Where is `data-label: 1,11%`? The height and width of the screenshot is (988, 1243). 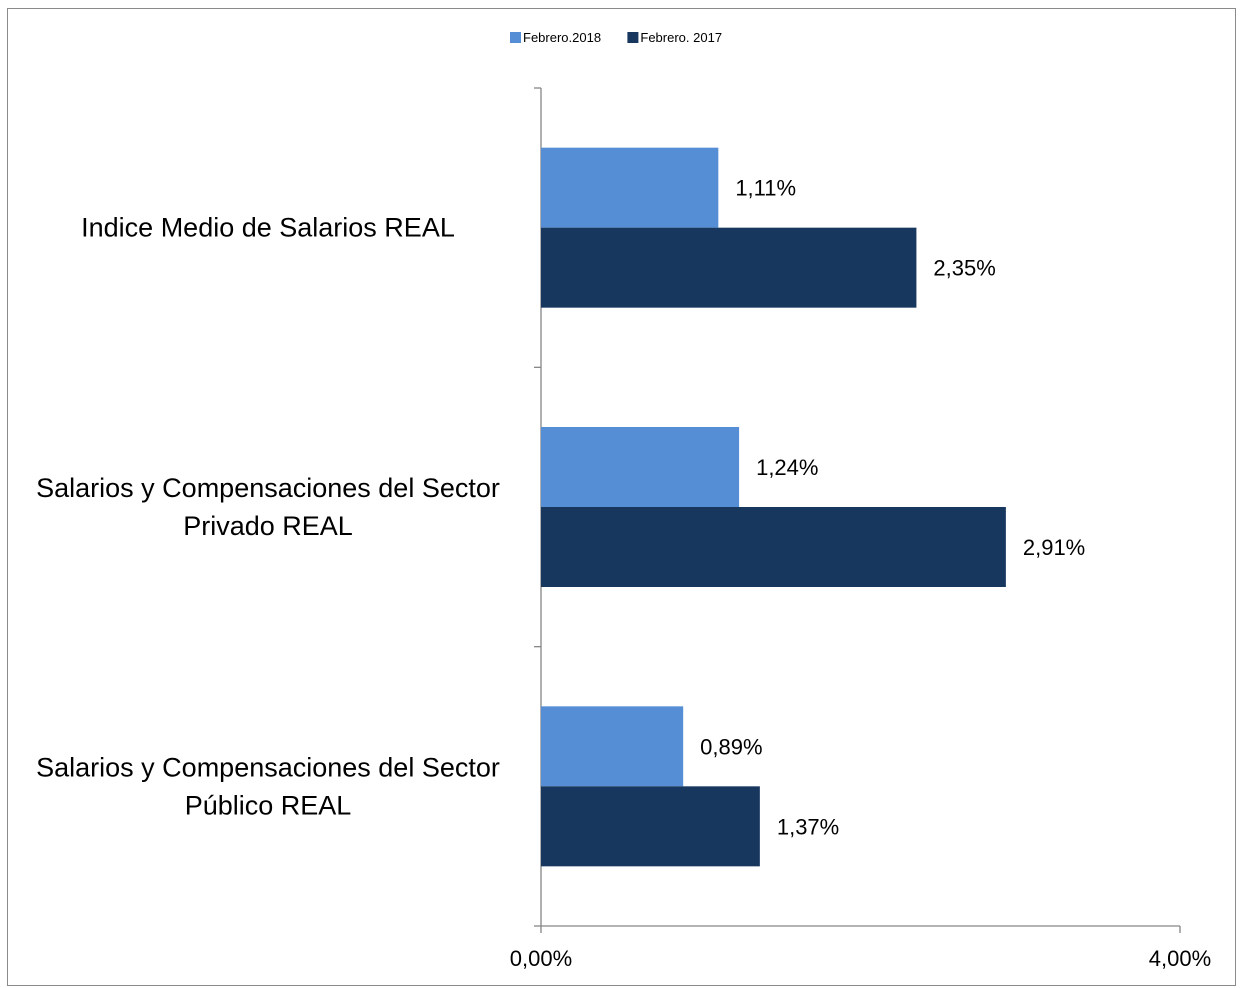
data-label: 1,11% is located at coordinates (765, 188).